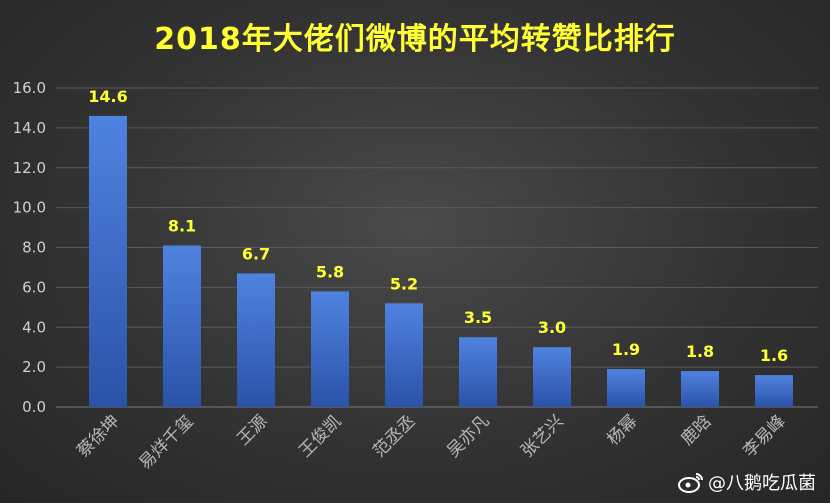  I want to click on category-label: 易烊千玺, so click(166, 442).